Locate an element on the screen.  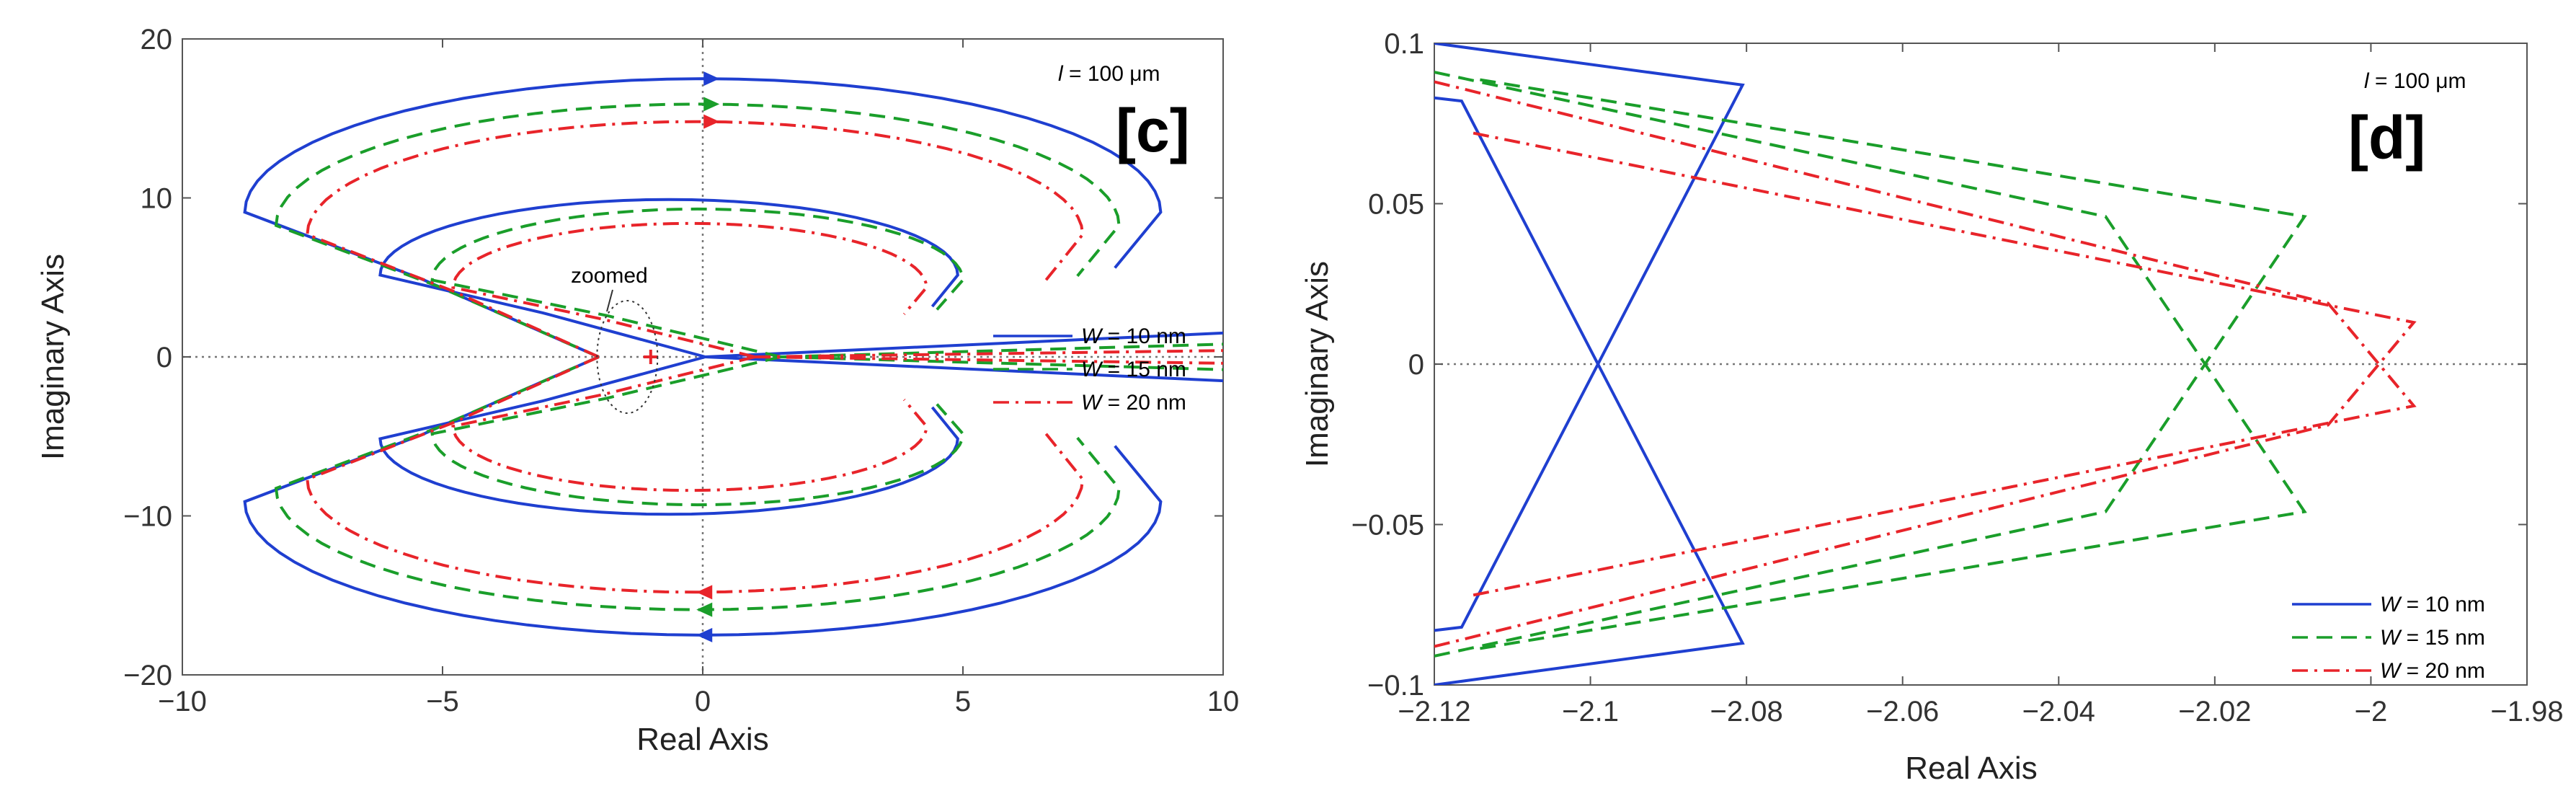
chart-c-zoom-arrow is located at coordinates (609, 300).